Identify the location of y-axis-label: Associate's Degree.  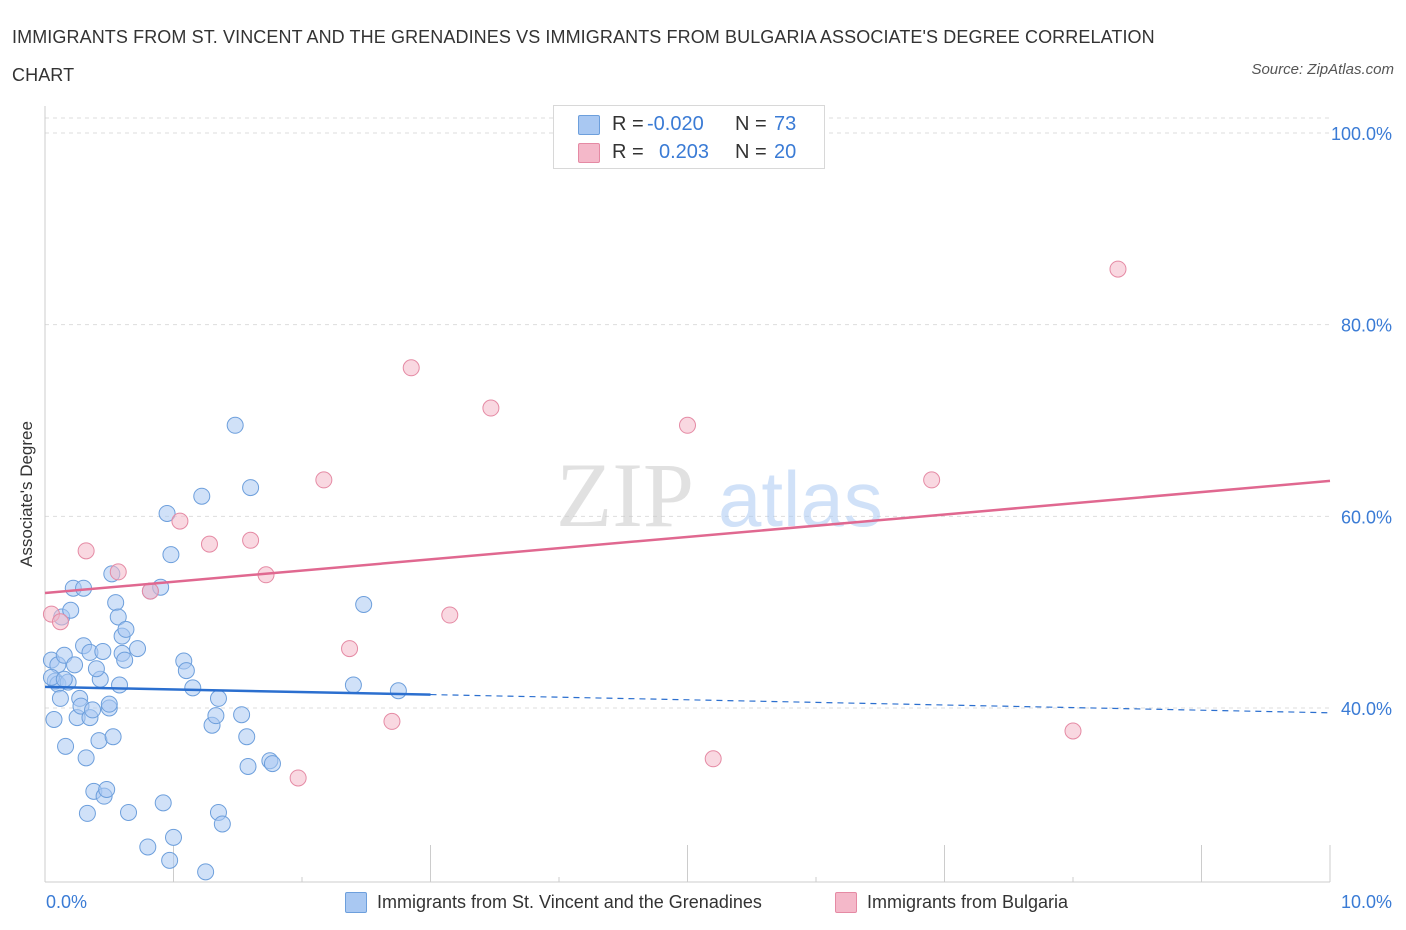
(26, 494).